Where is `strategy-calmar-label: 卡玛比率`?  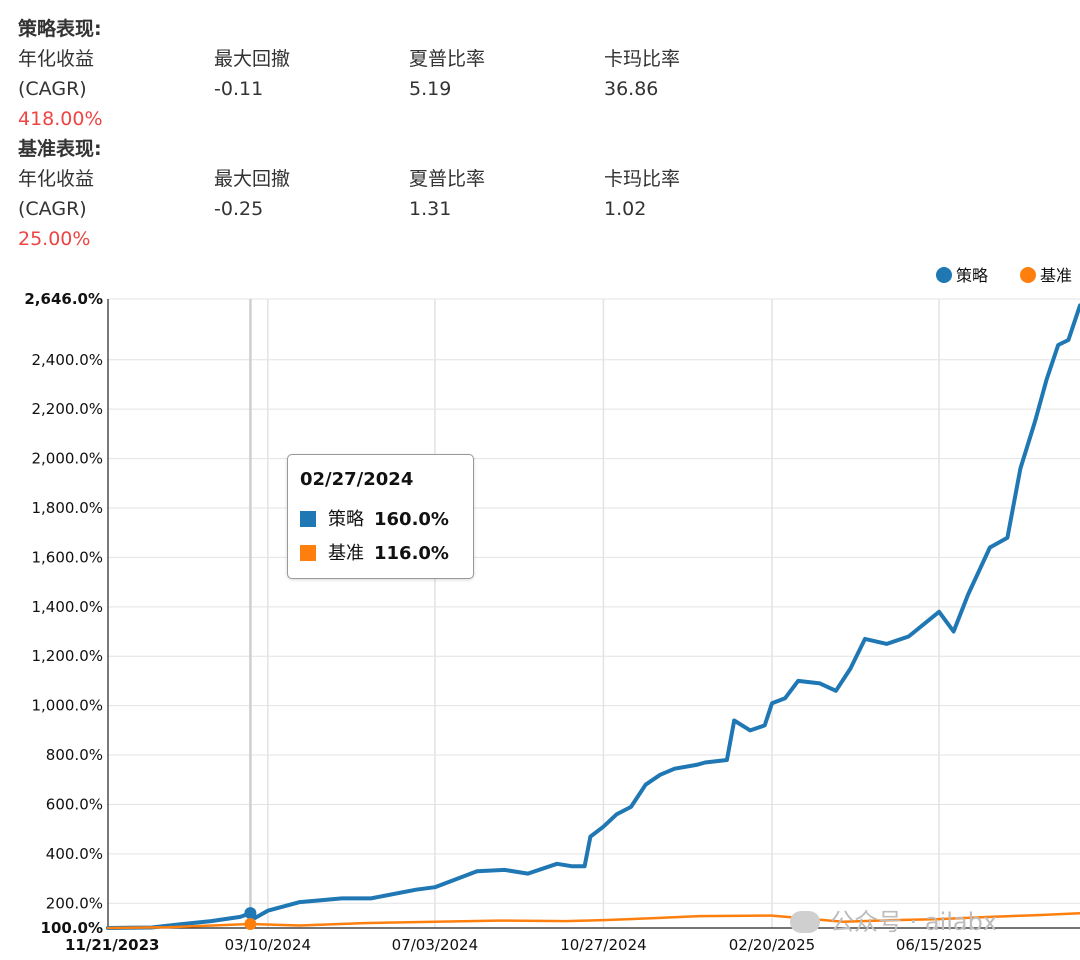
strategy-calmar-label: 卡玛比率 is located at coordinates (642, 59).